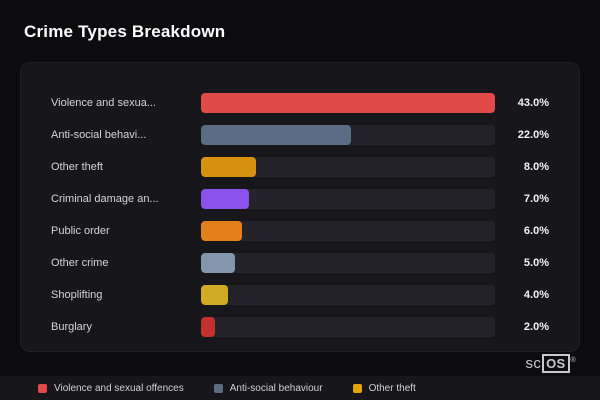 This screenshot has width=600, height=400. I want to click on brand-suffix: OS, so click(556, 363).